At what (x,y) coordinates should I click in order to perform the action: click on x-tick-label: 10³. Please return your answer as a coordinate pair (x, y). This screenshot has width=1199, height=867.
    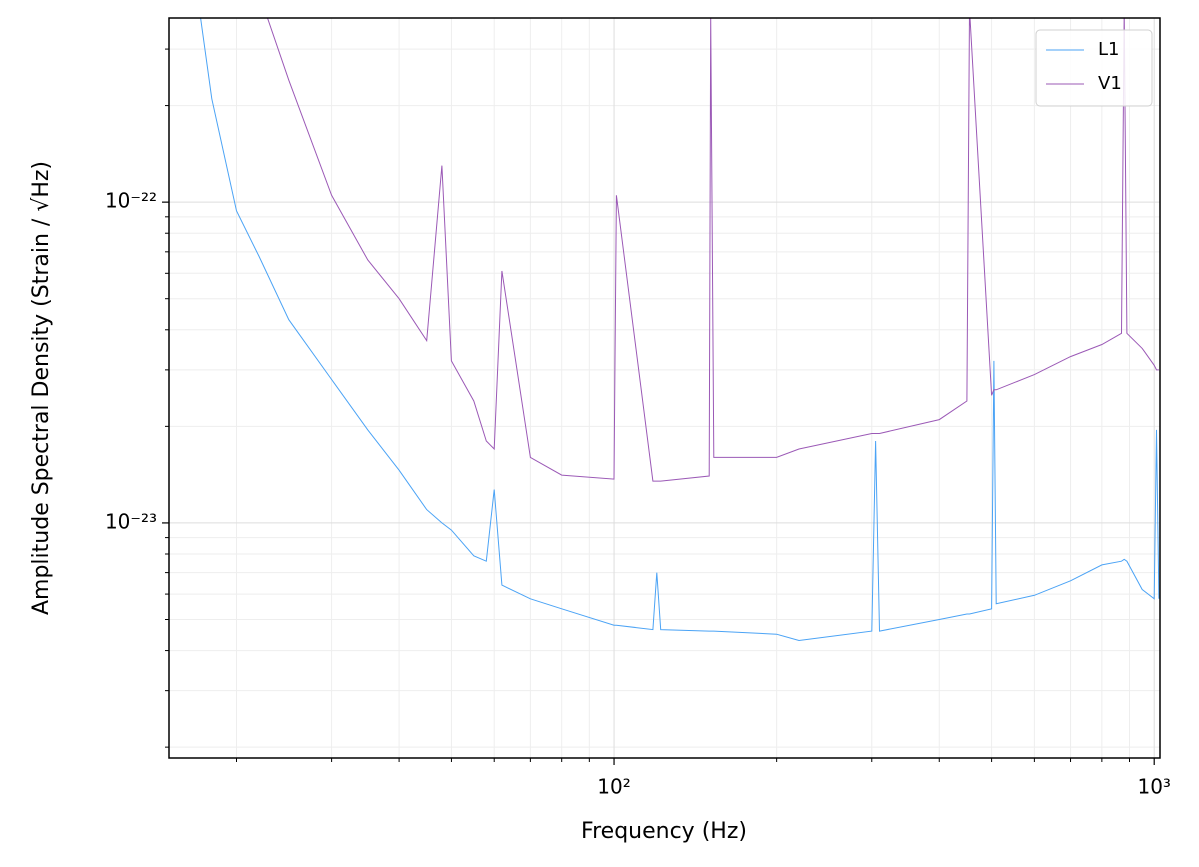
    Looking at the image, I should click on (1153, 787).